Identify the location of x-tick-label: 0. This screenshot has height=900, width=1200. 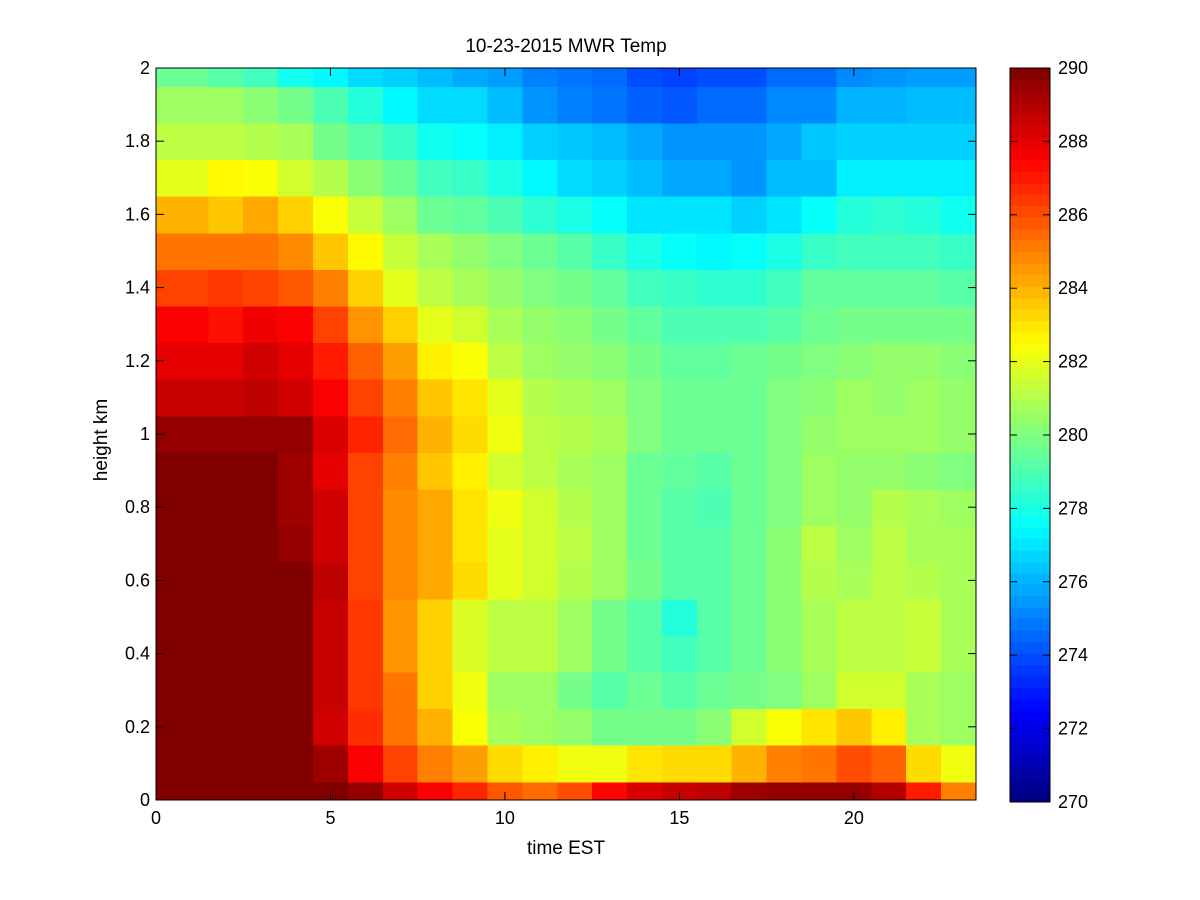
(156, 818).